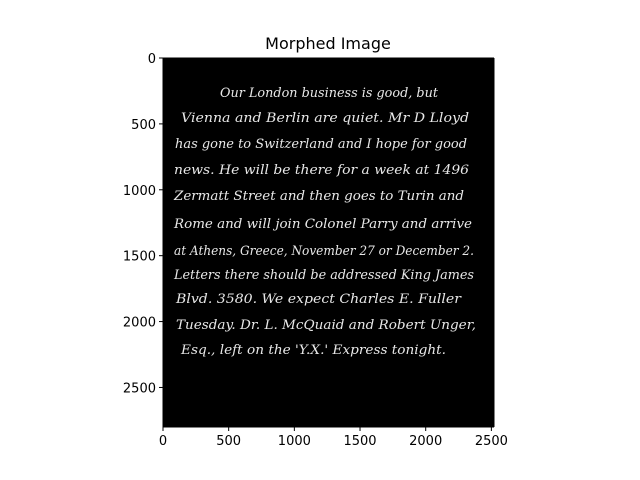 The image size is (640, 480). Describe the element at coordinates (318, 299) in the screenshot. I see `handwriting-line: Blvd. 3580. We expect Charles E. Fuller` at that location.